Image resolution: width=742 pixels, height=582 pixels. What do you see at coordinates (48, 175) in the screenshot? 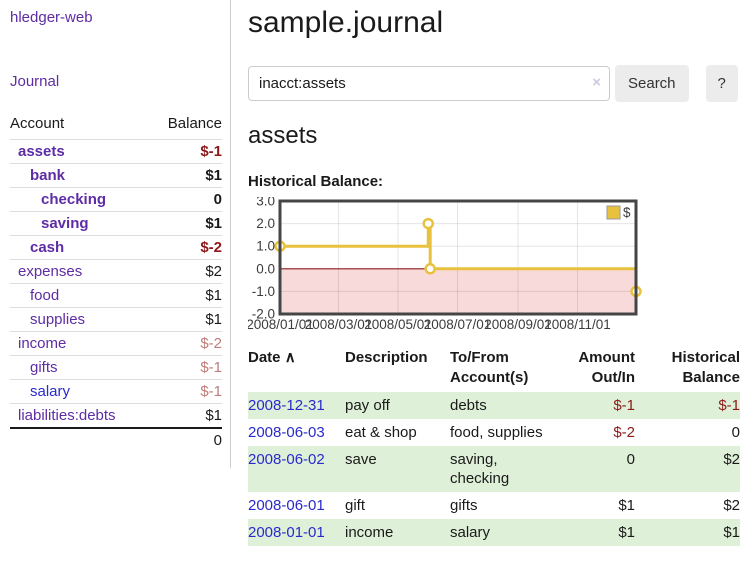
I see `account-link-bank: bank` at bounding box center [48, 175].